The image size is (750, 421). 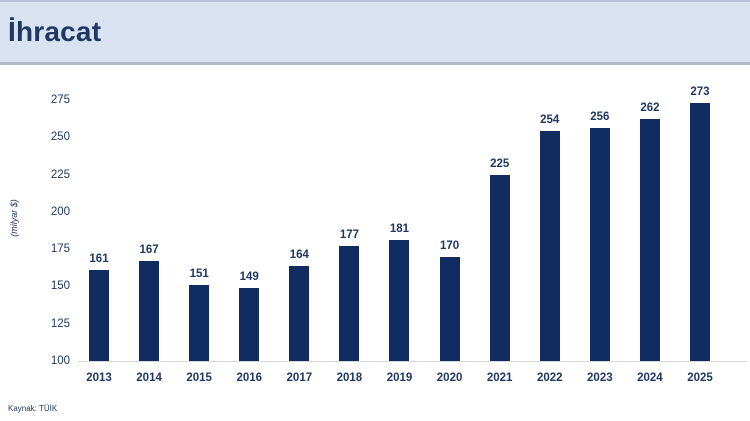 What do you see at coordinates (249, 276) in the screenshot?
I see `bar-value-label: 149` at bounding box center [249, 276].